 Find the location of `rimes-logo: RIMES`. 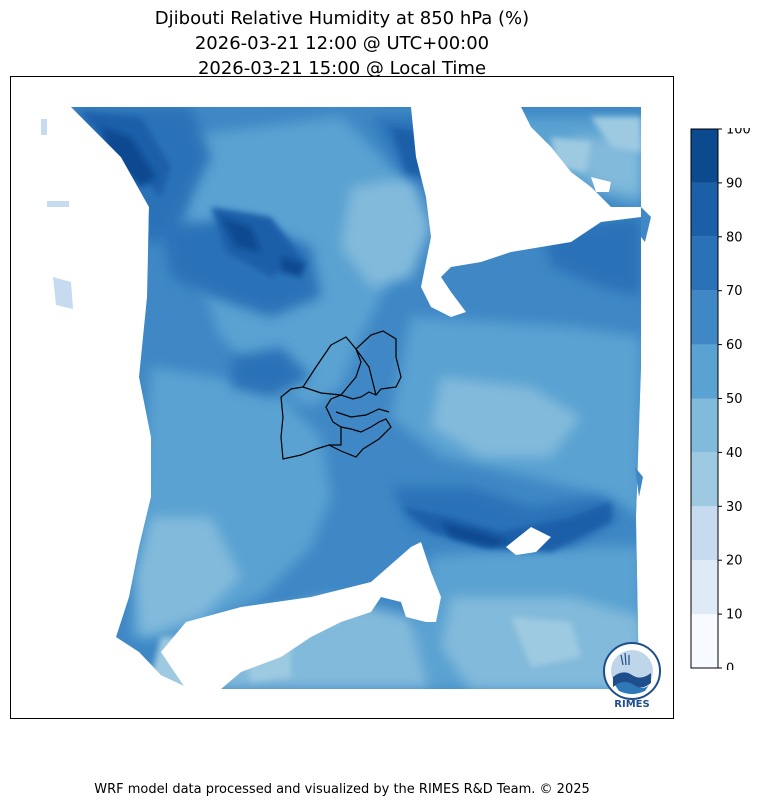

rimes-logo: RIMES is located at coordinates (632, 676).